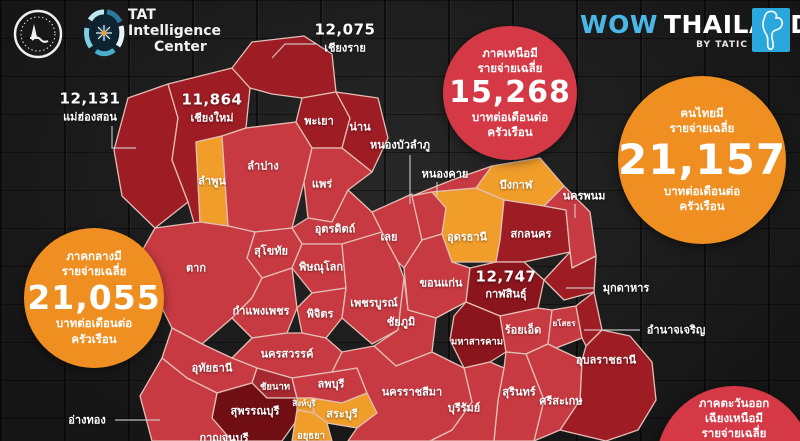 Image resolution: width=800 pixels, height=441 pixels. What do you see at coordinates (389, 237) in the screenshot?
I see `label-loei: เลย` at bounding box center [389, 237].